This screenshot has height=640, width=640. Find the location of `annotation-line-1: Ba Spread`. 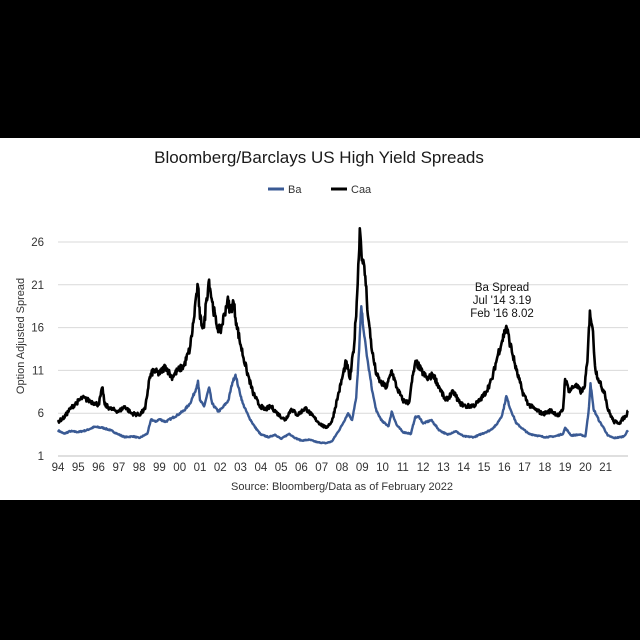

annotation-line-1: Ba Spread is located at coordinates (502, 288).